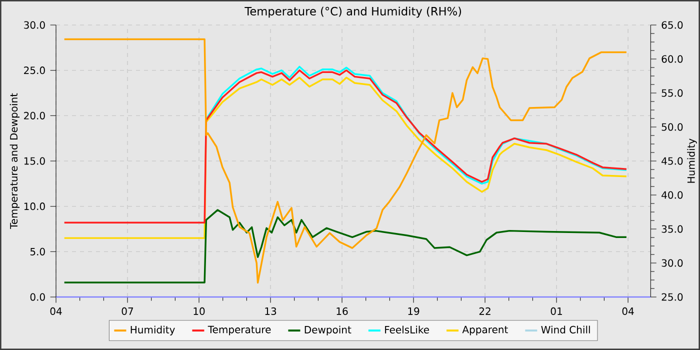 The width and height of the screenshot is (700, 350). Describe the element at coordinates (353, 12) in the screenshot. I see `chart-title: Temperature (°C) and Humidity (RH%)` at that location.